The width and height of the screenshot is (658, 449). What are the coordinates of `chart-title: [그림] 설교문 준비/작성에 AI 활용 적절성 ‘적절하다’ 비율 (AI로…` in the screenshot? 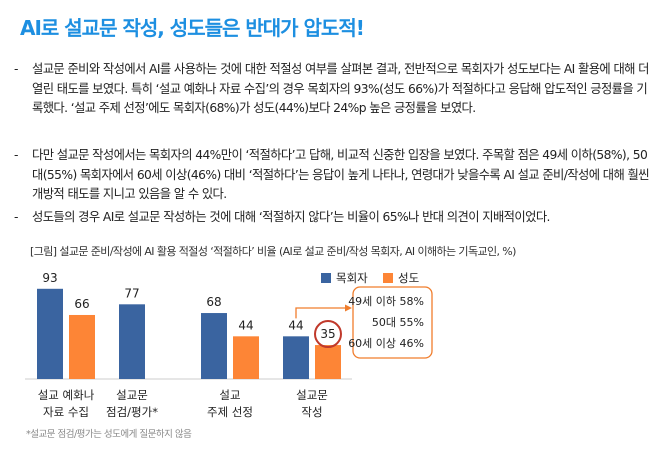 It's located at (273, 251).